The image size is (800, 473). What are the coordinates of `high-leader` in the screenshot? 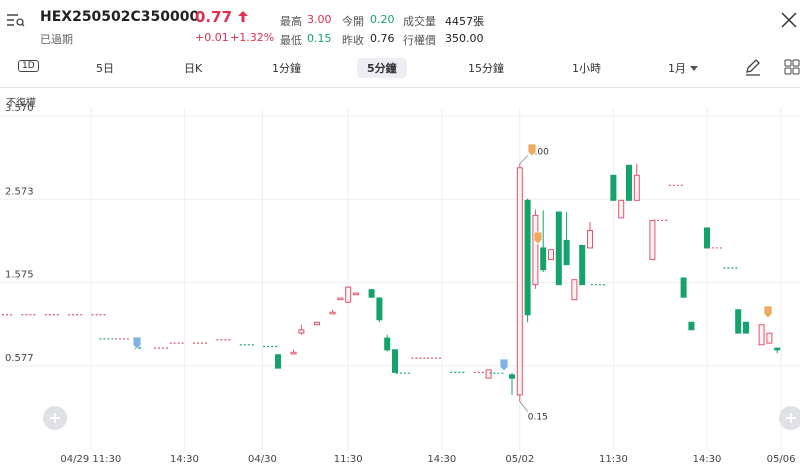 It's located at (524, 159).